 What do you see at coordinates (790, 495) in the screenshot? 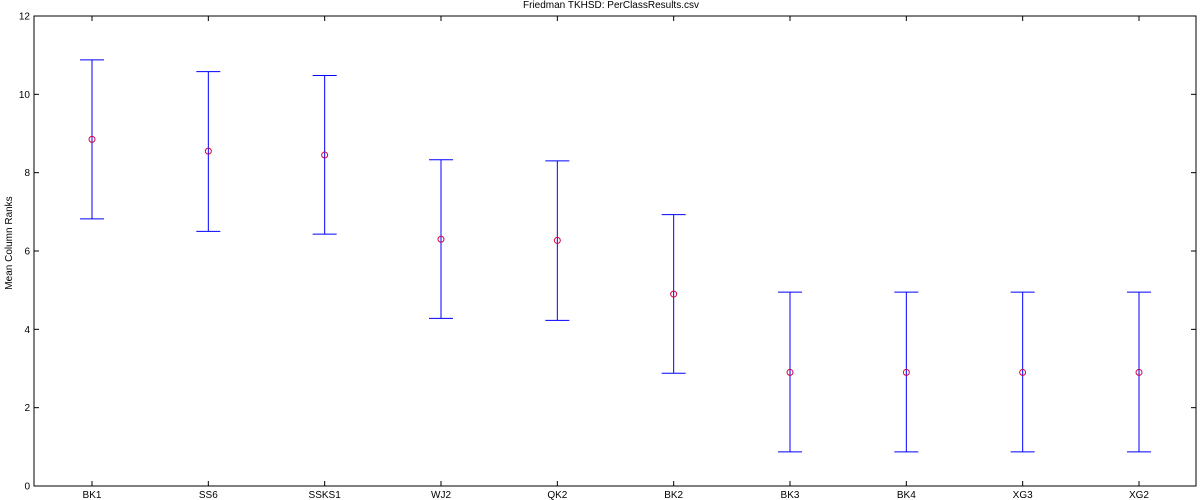
I see `x-tick-label: BK3` at bounding box center [790, 495].